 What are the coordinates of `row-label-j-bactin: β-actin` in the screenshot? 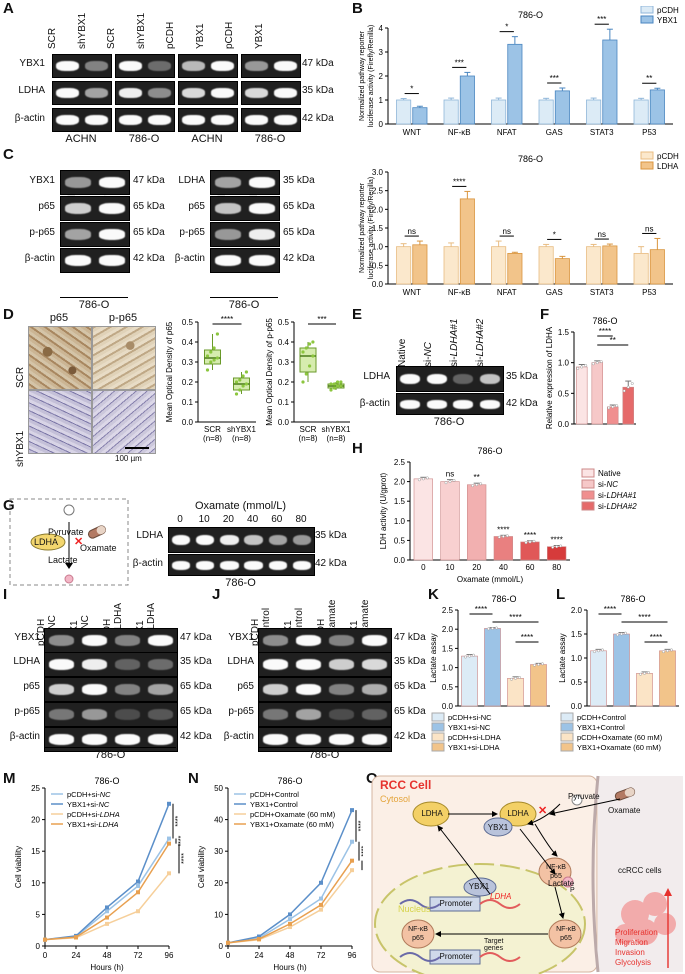 It's located at (238, 736).